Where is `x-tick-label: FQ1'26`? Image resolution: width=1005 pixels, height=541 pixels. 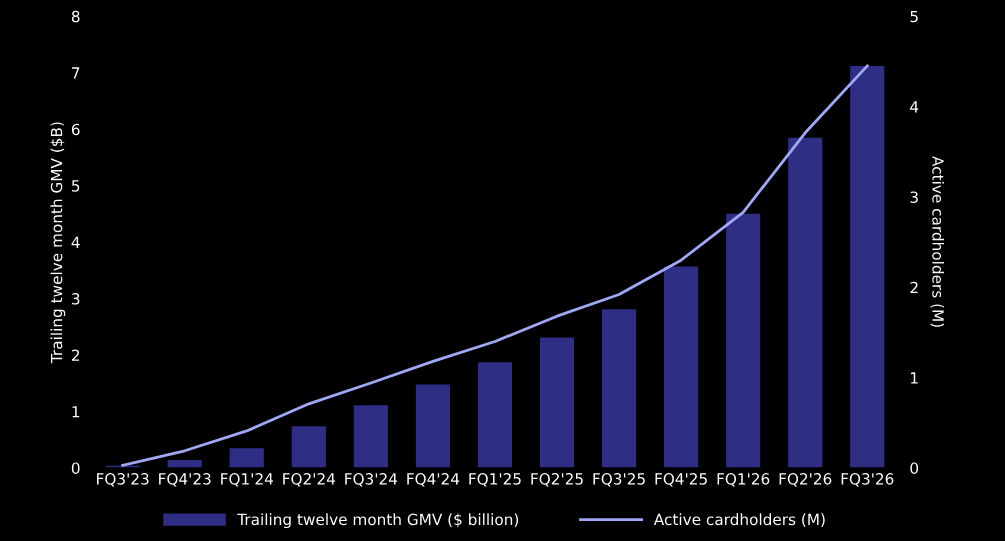
x-tick-label: FQ1'26 is located at coordinates (743, 480).